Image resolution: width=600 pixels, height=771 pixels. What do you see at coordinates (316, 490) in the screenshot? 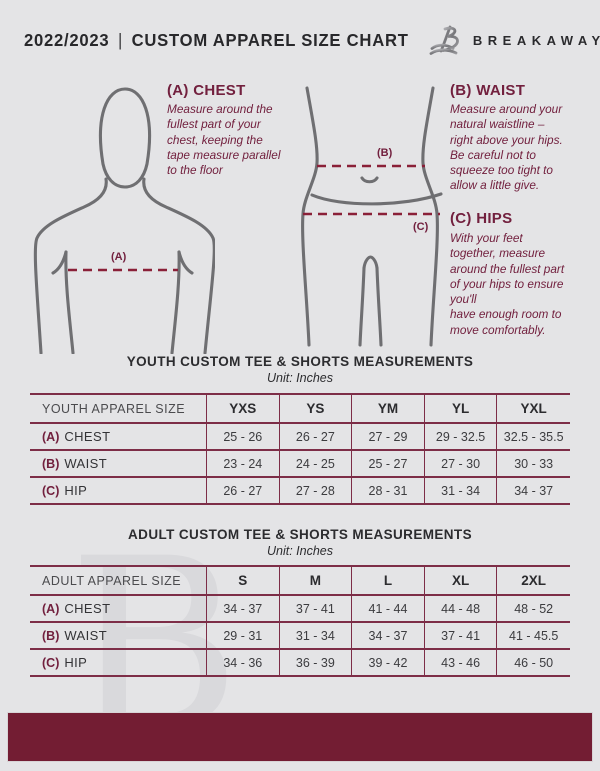
I see `youth-hip-ys: 27 - 28` at bounding box center [316, 490].